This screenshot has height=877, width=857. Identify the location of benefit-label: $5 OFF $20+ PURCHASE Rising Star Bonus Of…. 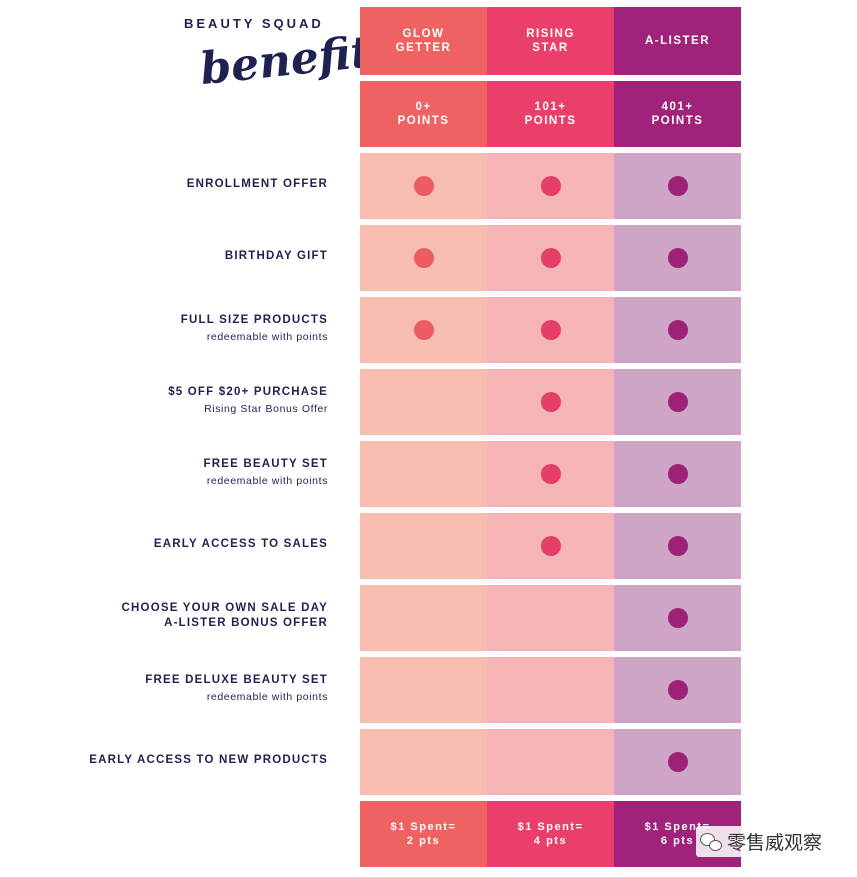
(164, 400).